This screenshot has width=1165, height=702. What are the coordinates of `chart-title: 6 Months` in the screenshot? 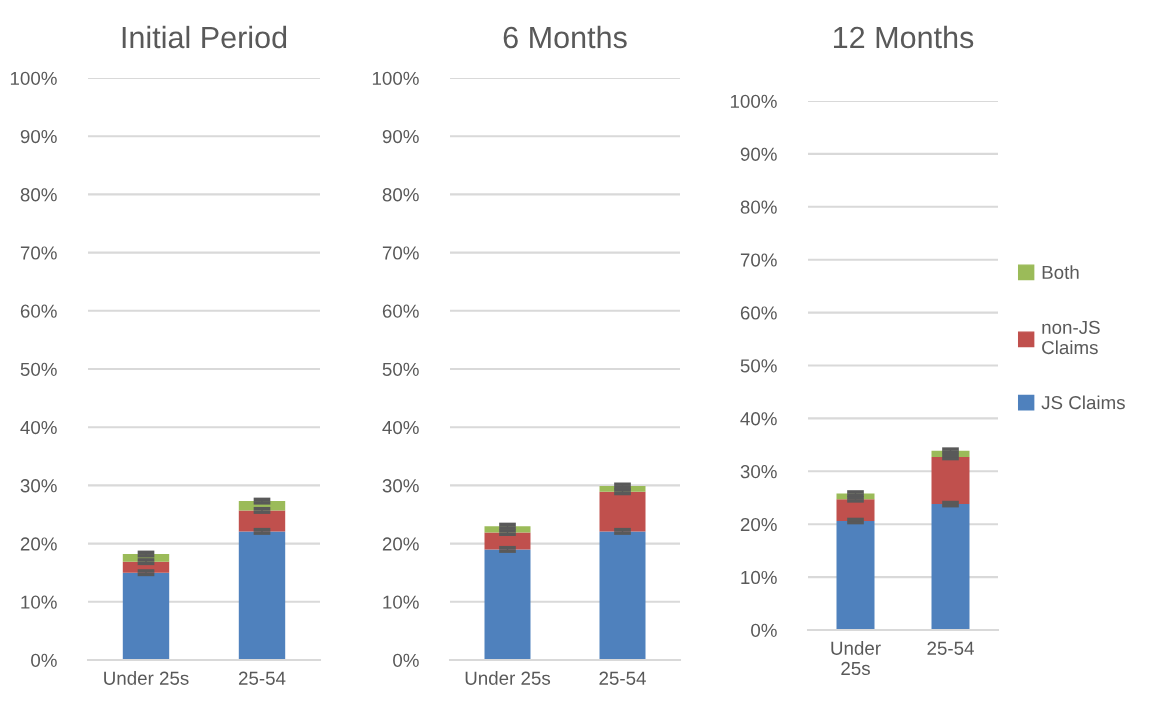 It's located at (565, 37).